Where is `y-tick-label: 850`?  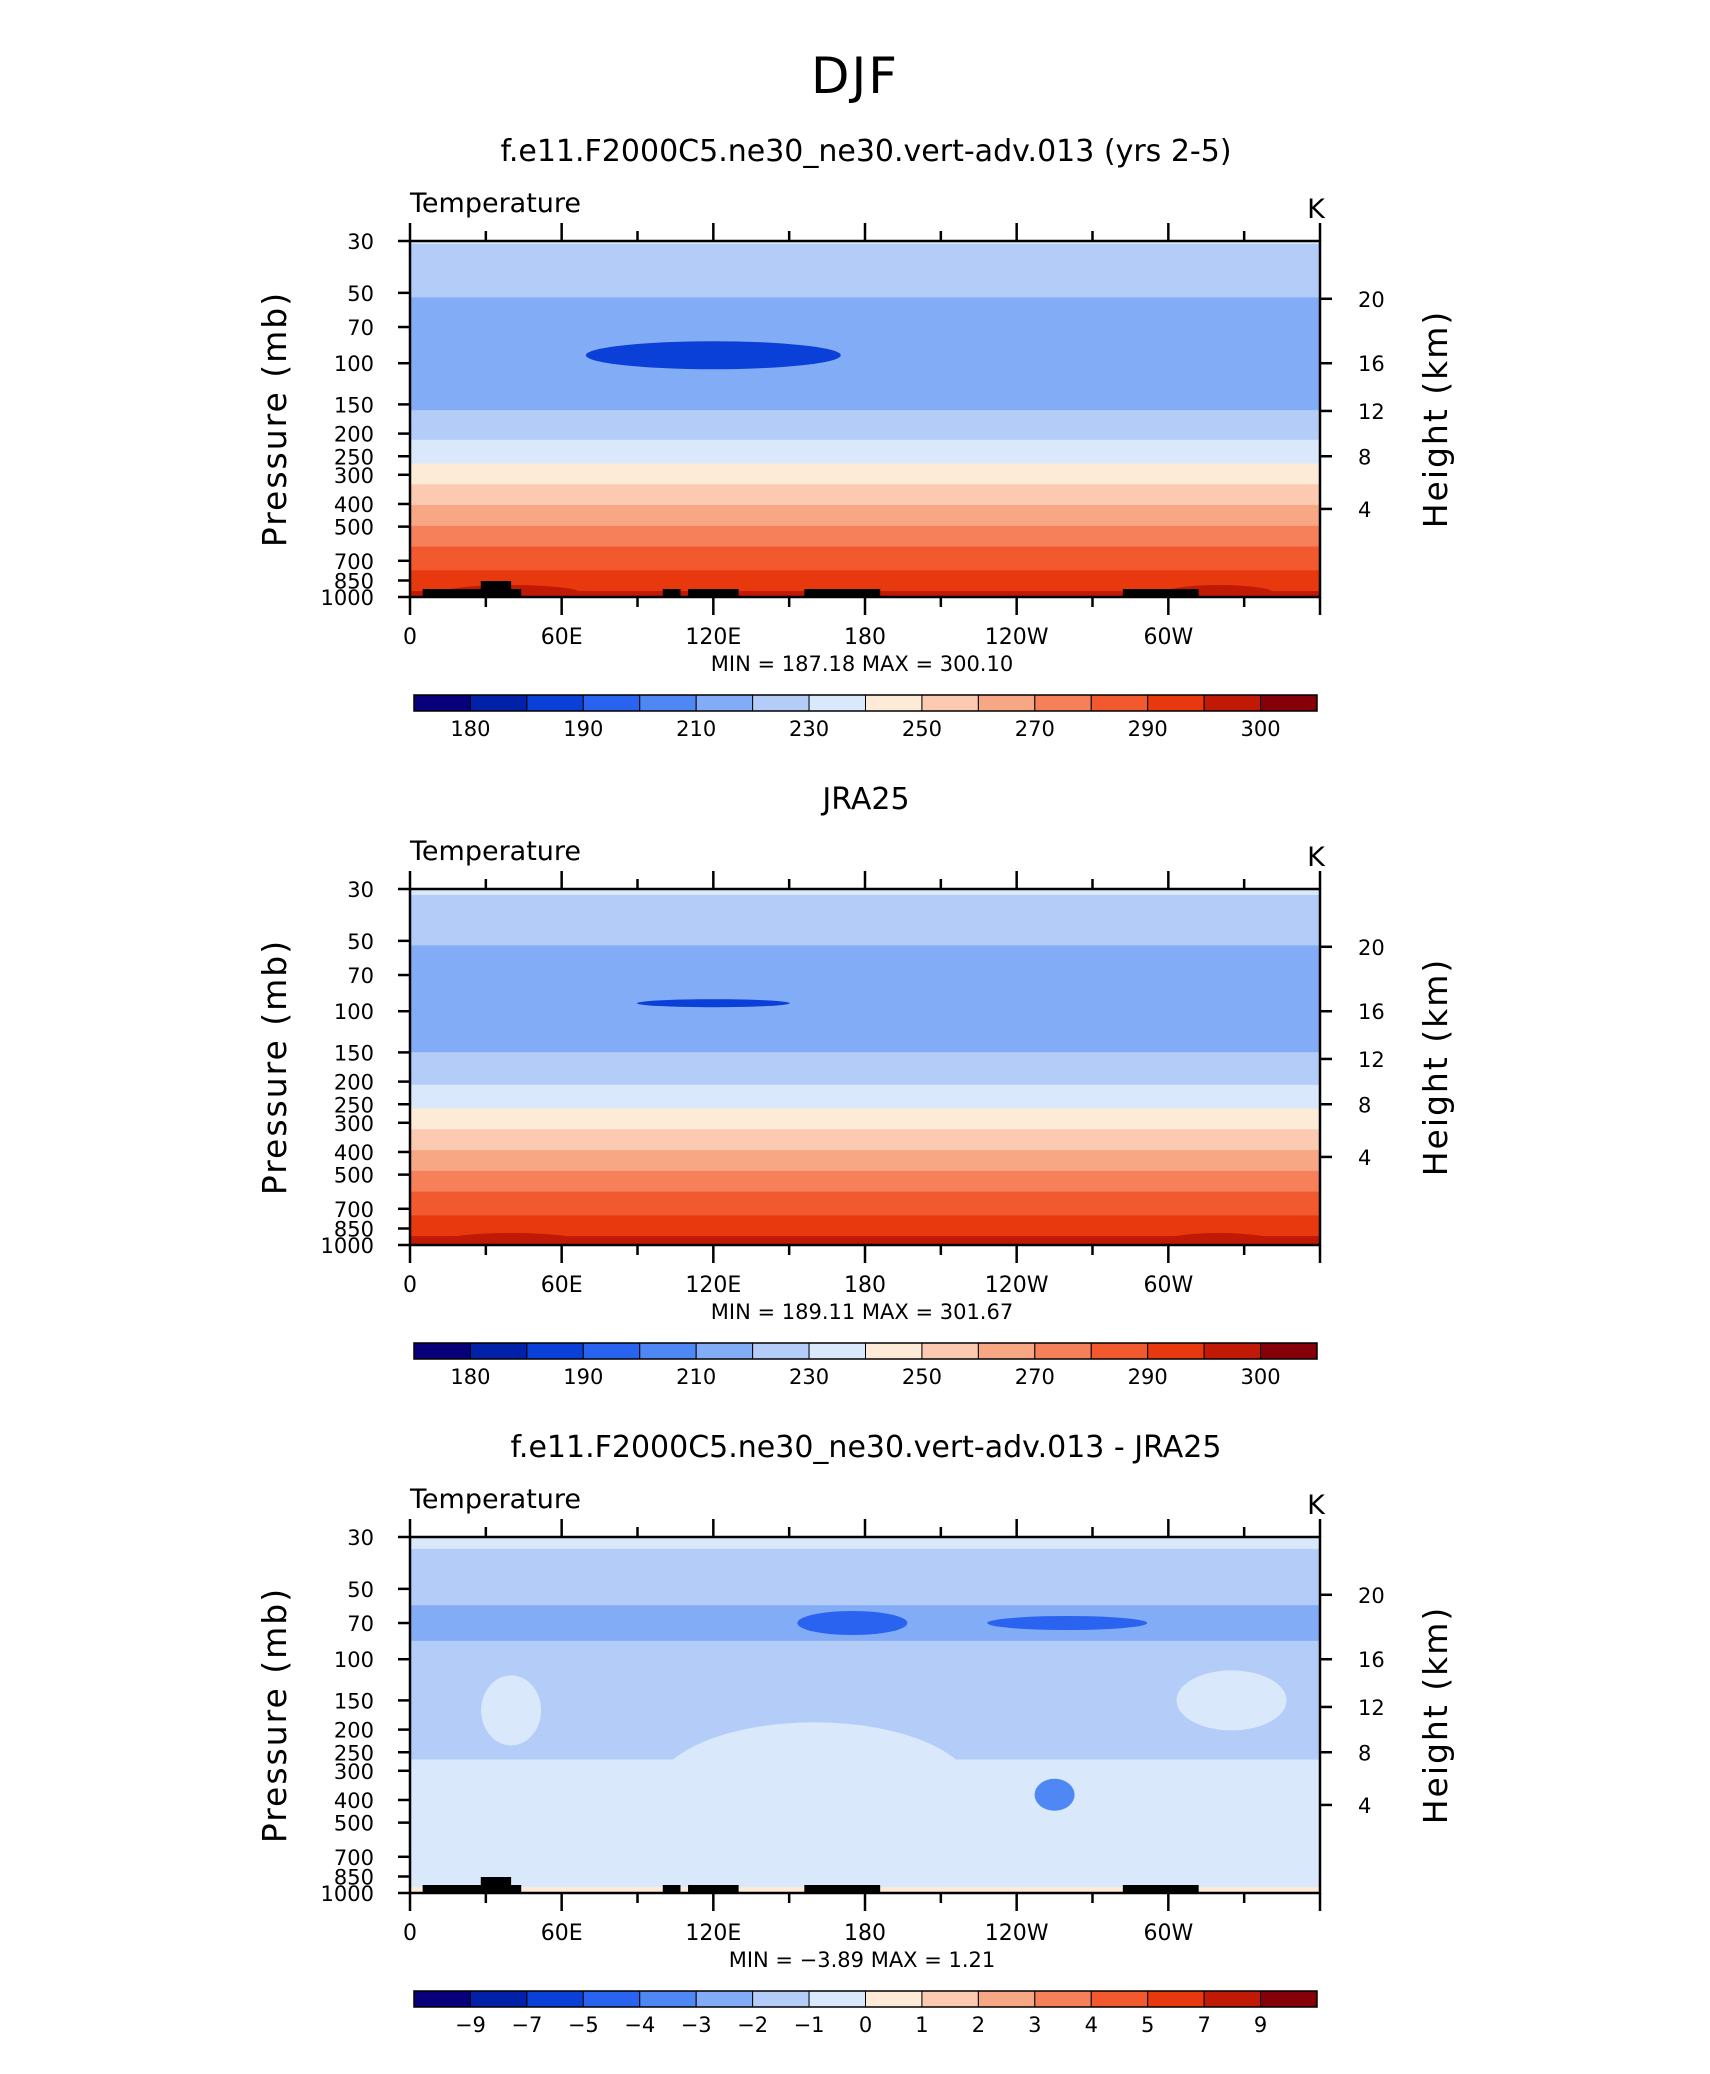 y-tick-label: 850 is located at coordinates (354, 1230).